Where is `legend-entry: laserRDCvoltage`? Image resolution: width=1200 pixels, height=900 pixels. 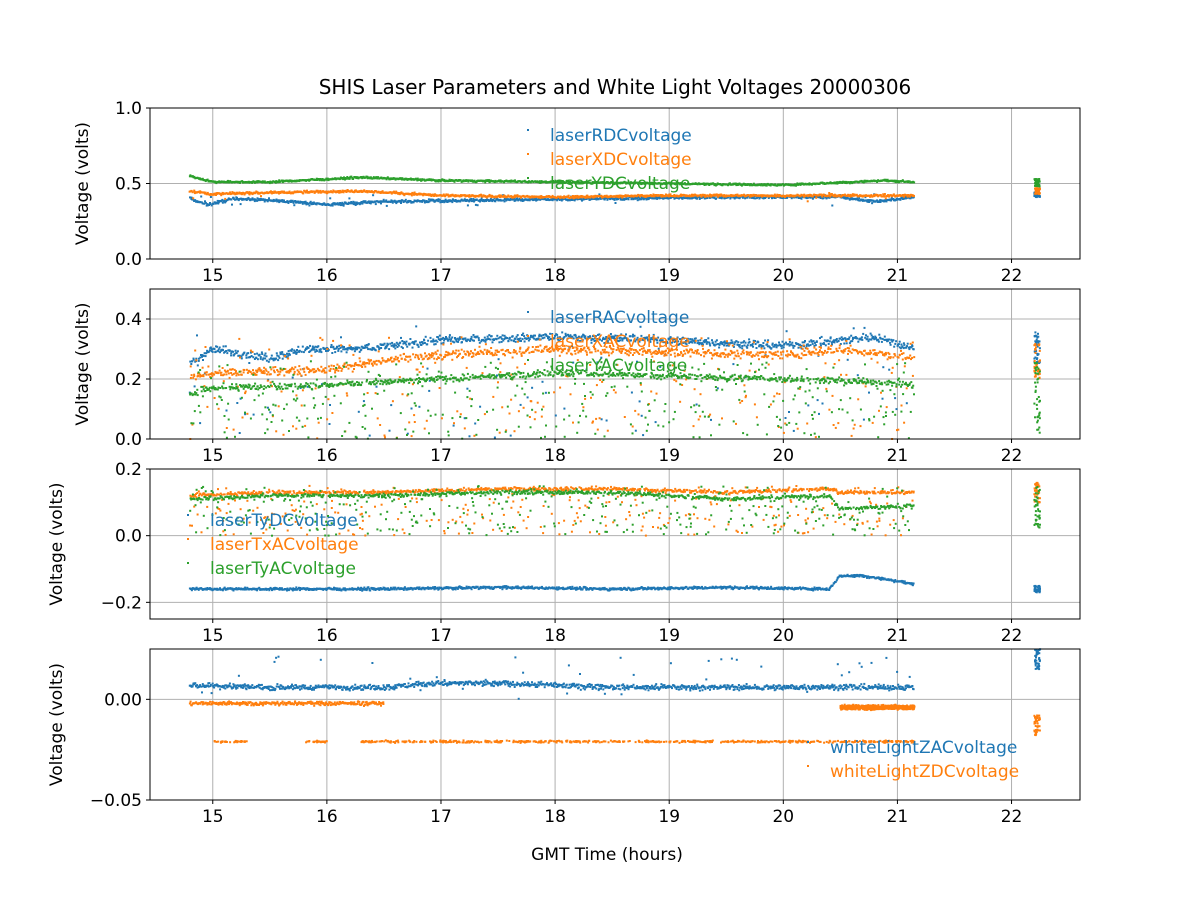 legend-entry: laserRDCvoltage is located at coordinates (621, 136).